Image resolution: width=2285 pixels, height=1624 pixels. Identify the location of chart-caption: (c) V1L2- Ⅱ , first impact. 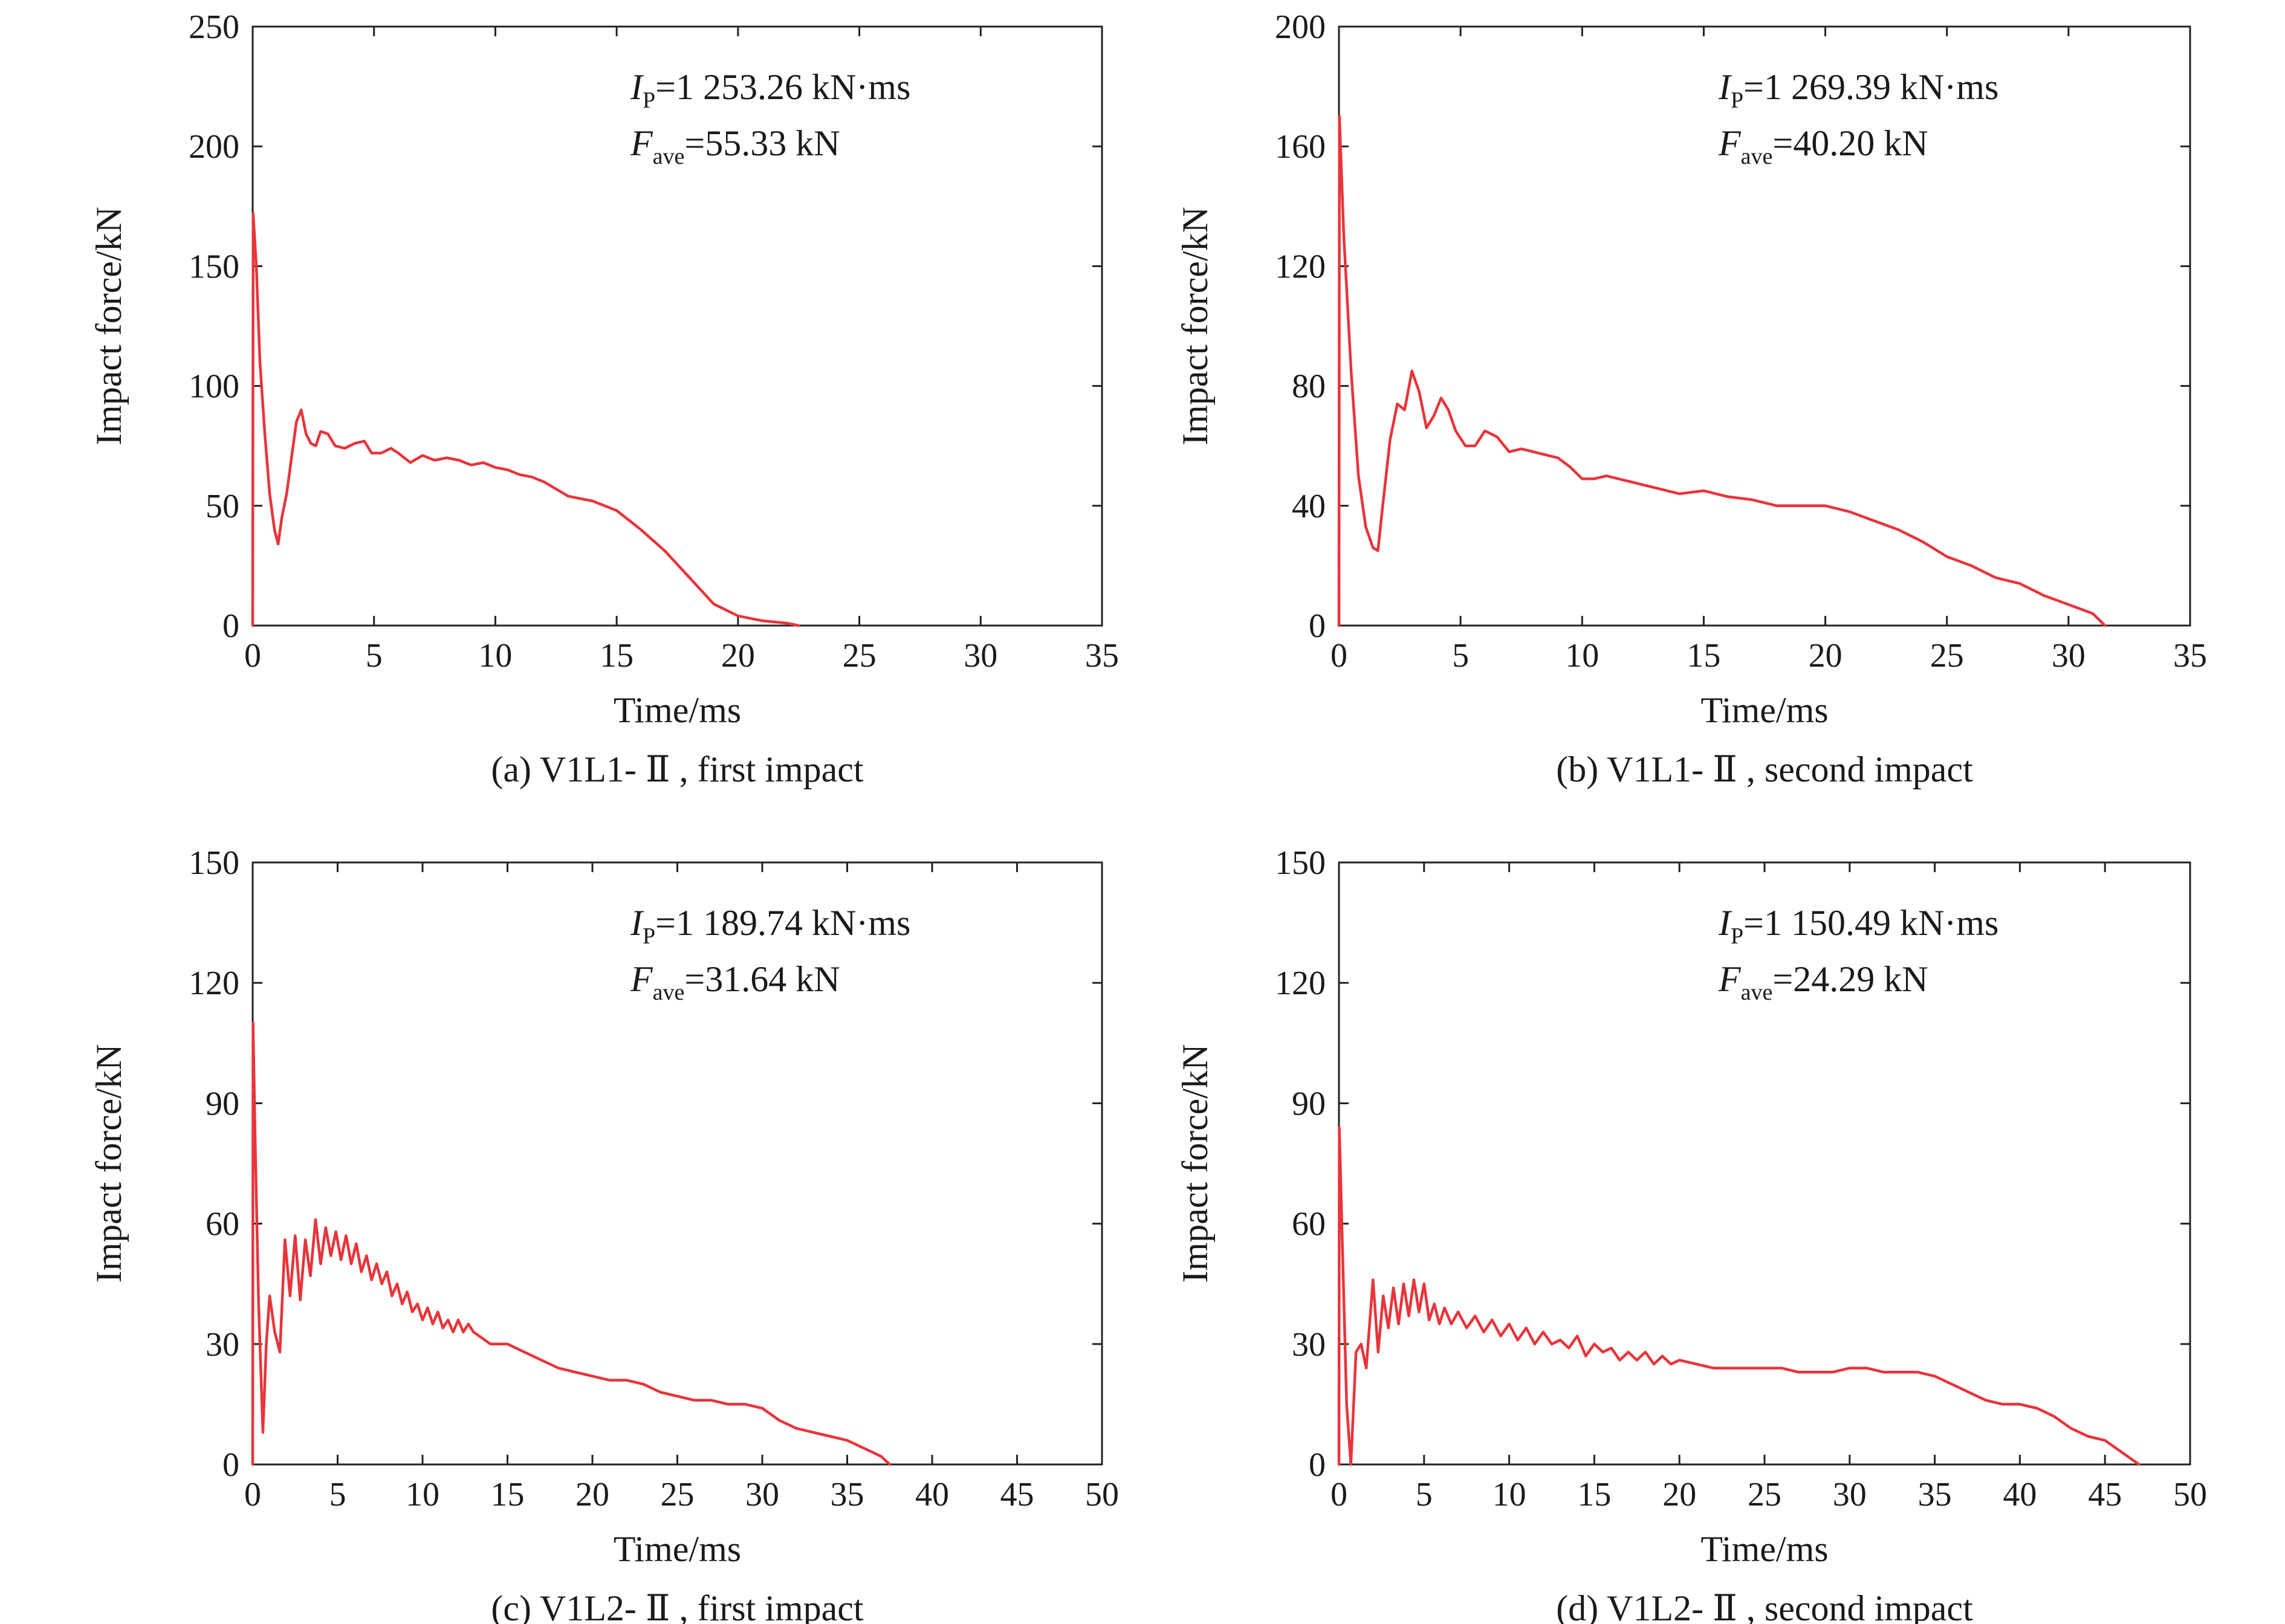
(677, 1606).